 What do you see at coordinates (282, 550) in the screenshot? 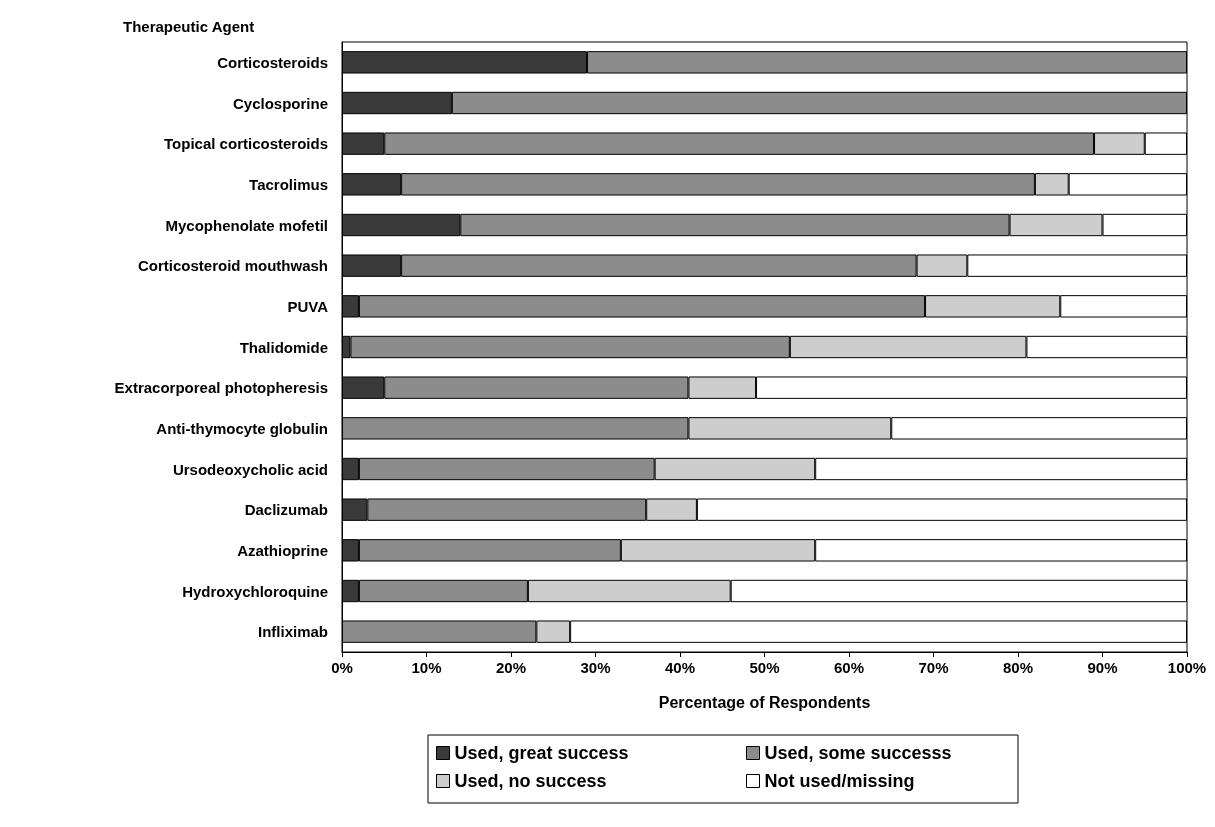
I see `y-tick-label: Azathioprine` at bounding box center [282, 550].